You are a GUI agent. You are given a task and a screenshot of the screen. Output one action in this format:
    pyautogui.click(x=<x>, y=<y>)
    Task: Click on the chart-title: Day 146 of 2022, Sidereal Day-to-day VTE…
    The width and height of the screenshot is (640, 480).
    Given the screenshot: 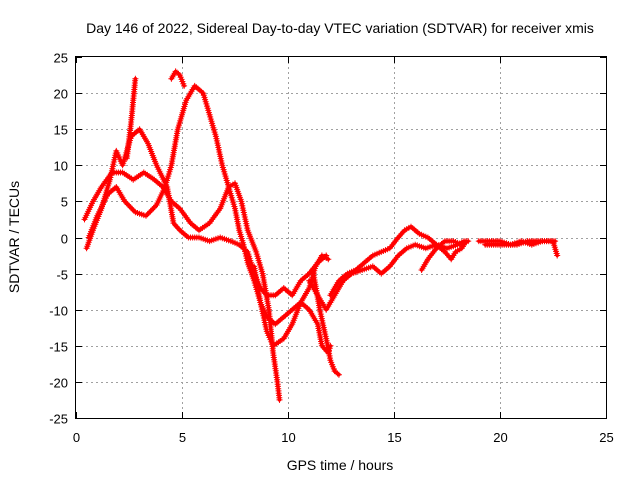 What is the action you would take?
    pyautogui.click(x=340, y=28)
    